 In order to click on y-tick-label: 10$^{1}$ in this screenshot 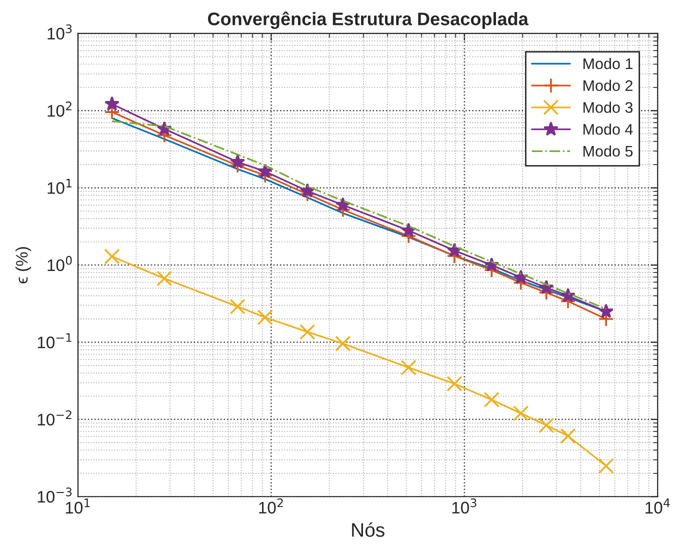, I will do `click(60, 186)`.